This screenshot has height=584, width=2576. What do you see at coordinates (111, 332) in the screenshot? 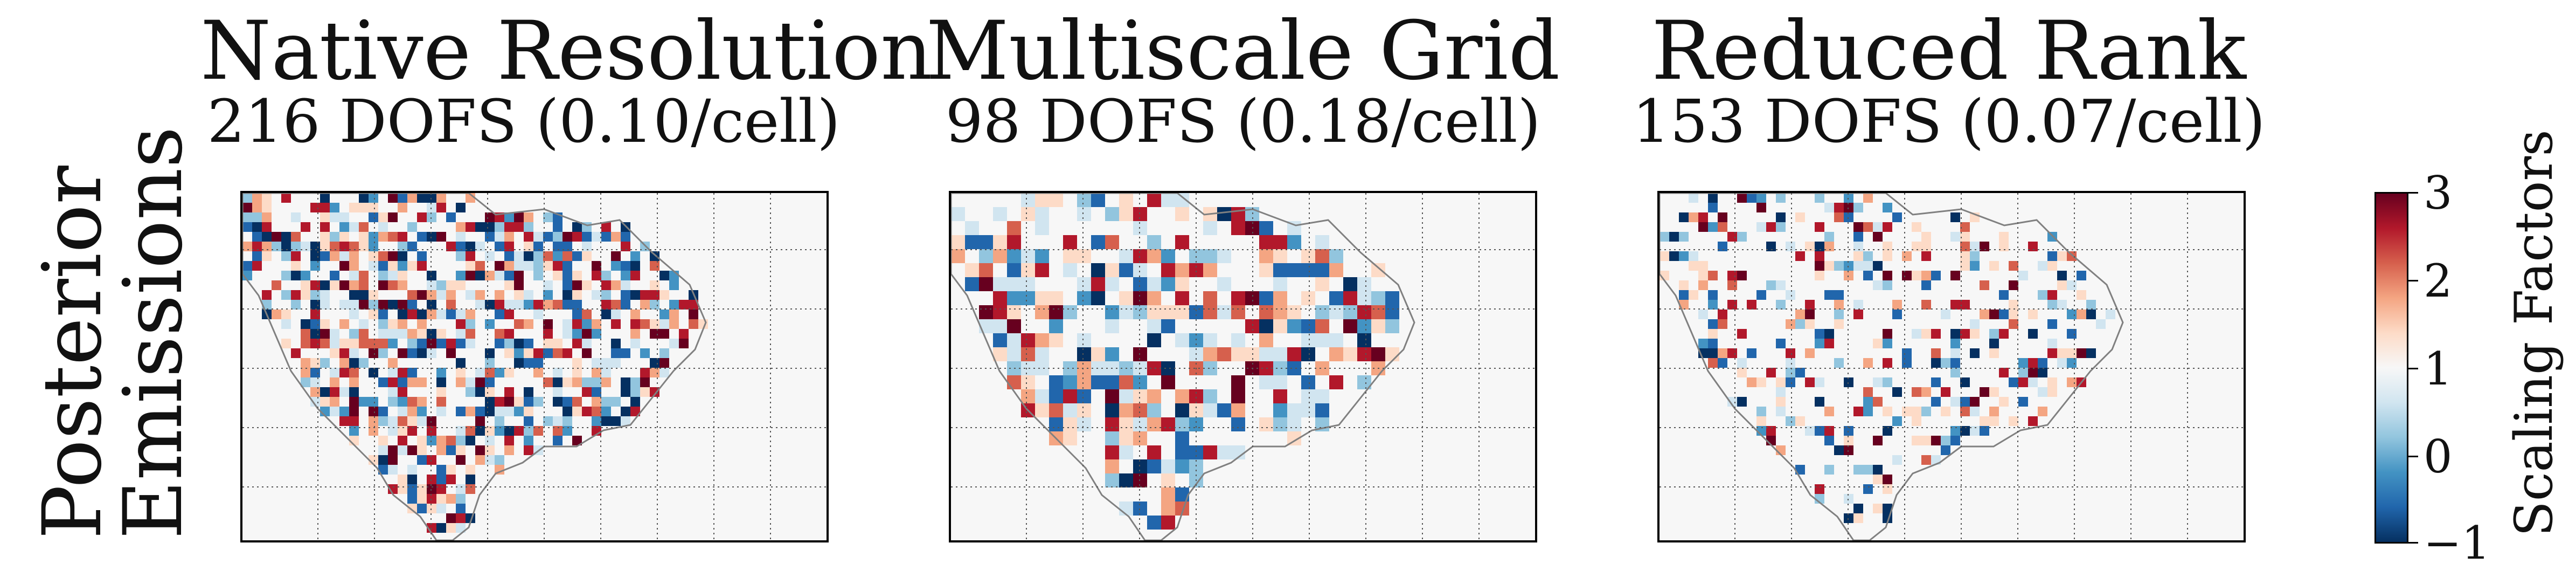
I see `row-label: Posterior Emissions` at bounding box center [111, 332].